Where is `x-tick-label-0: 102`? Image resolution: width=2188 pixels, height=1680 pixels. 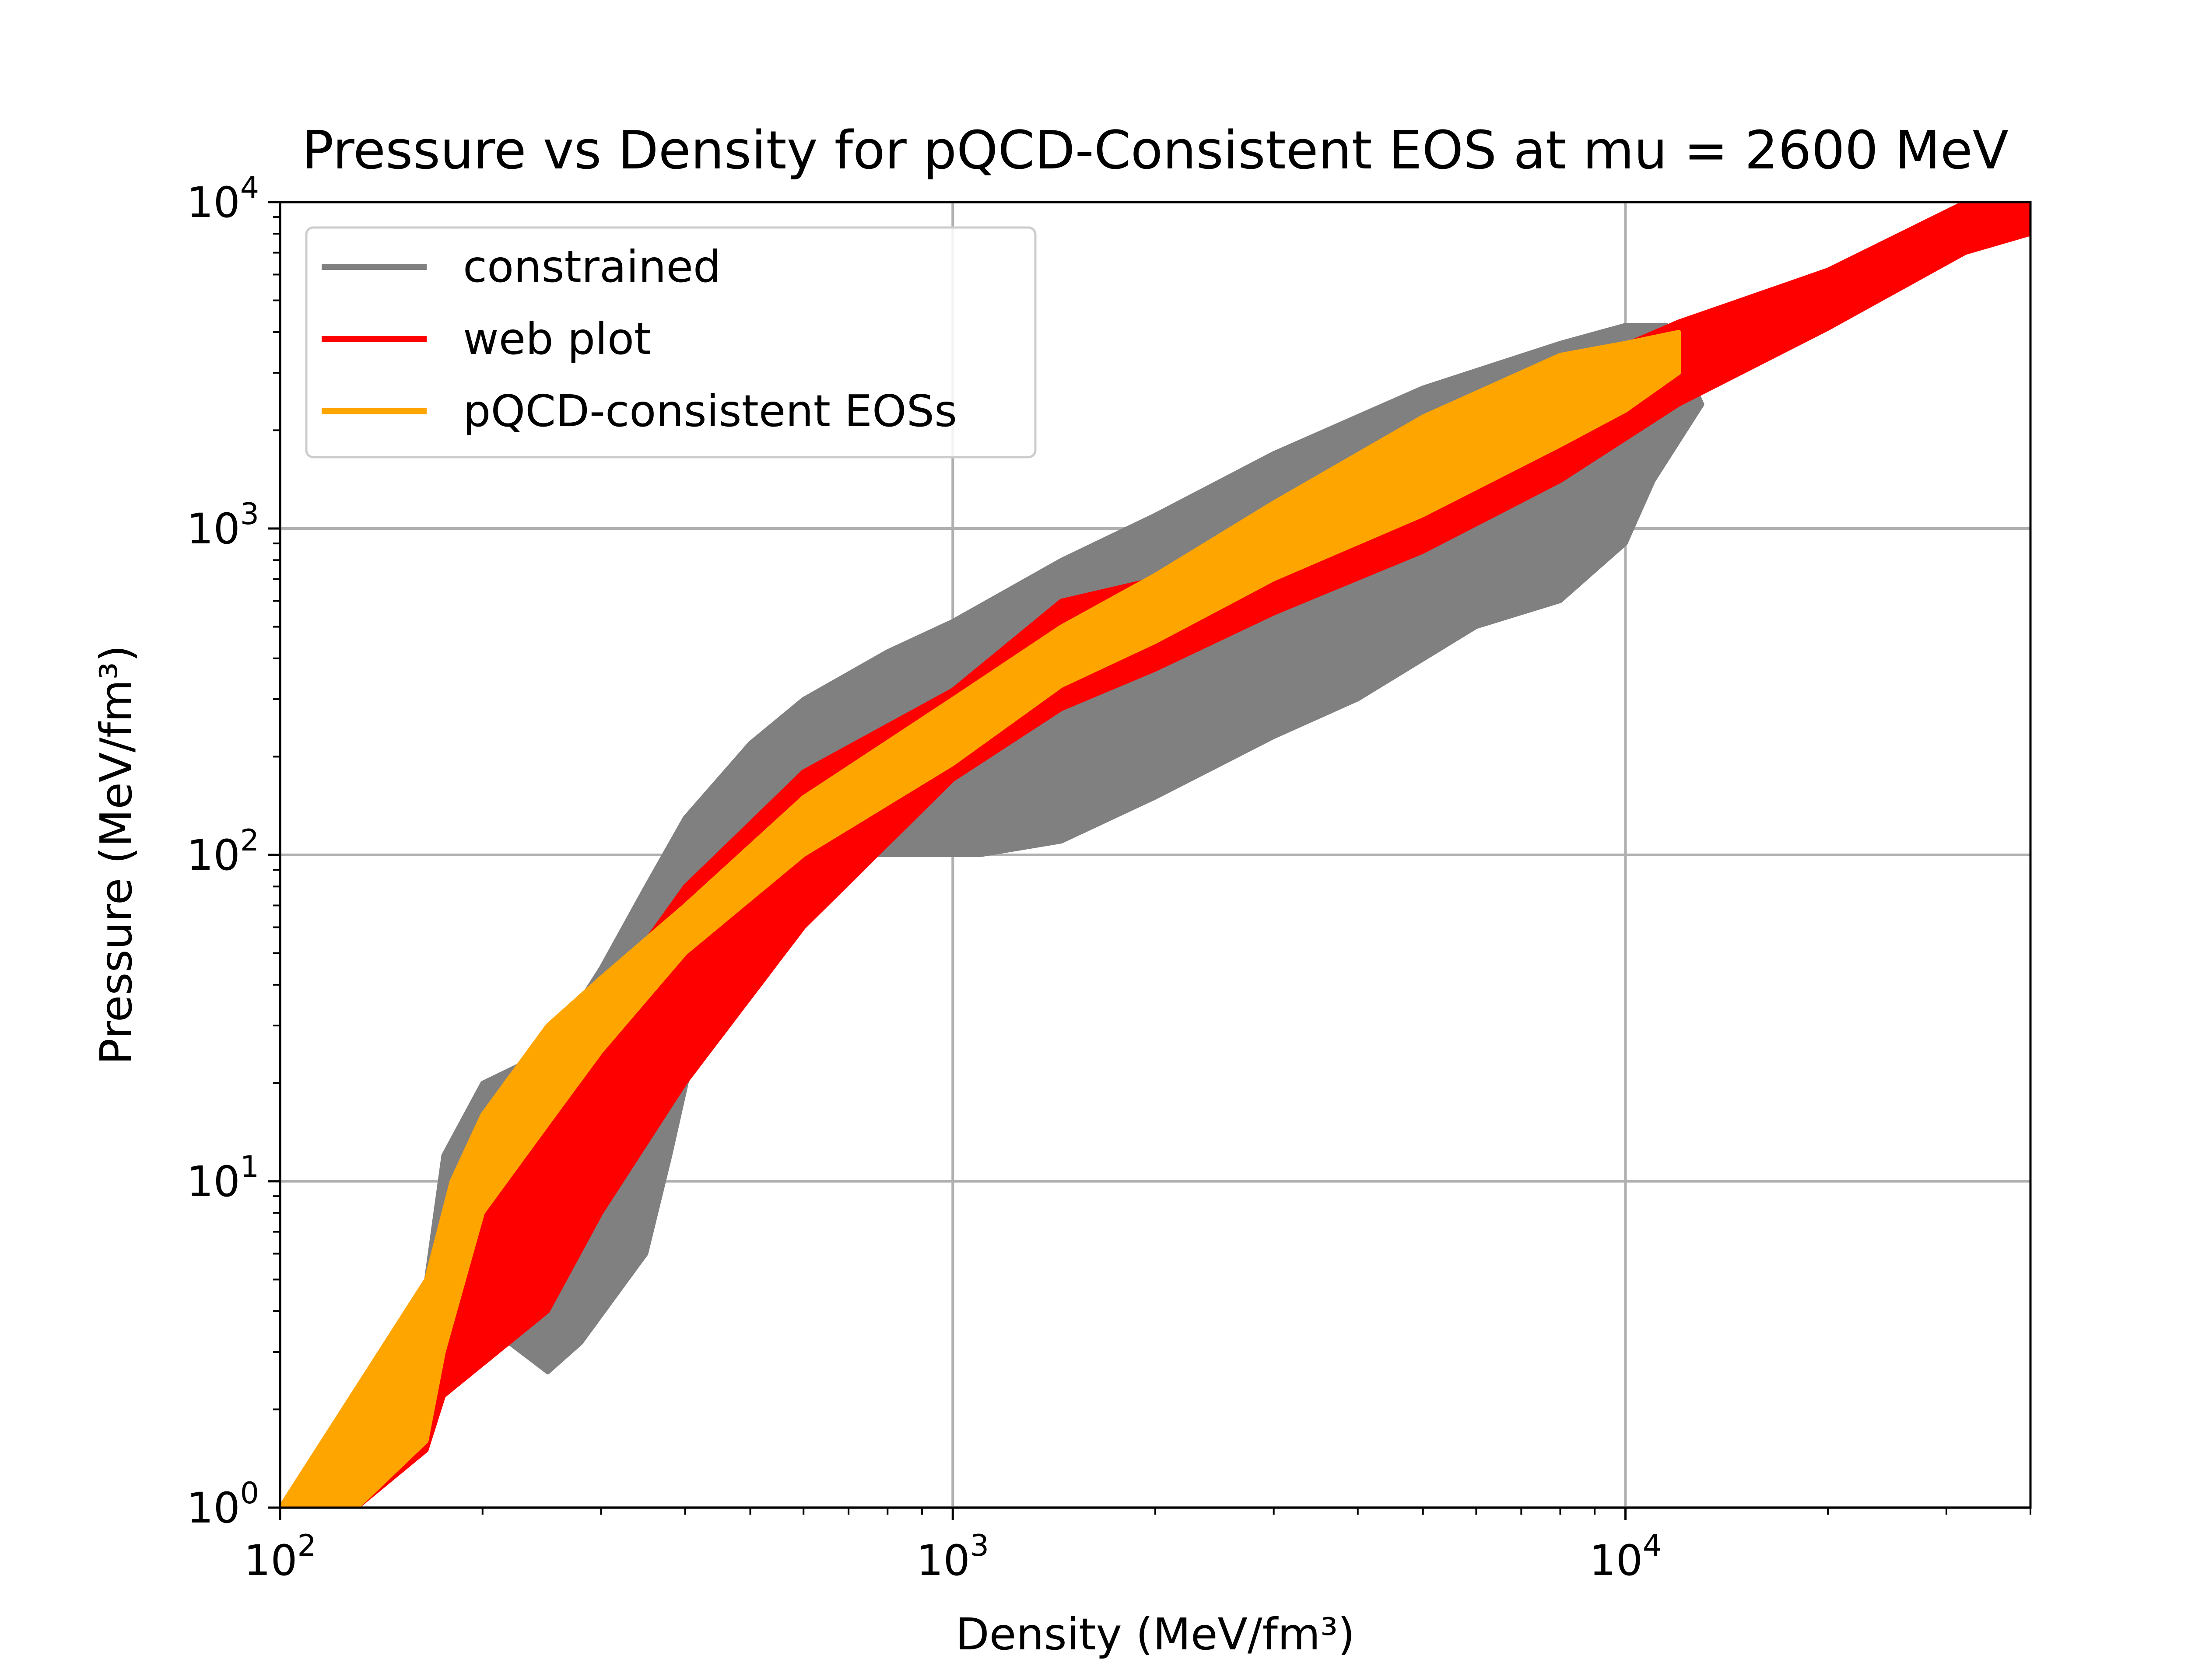 x-tick-label-0: 102 is located at coordinates (280, 1557).